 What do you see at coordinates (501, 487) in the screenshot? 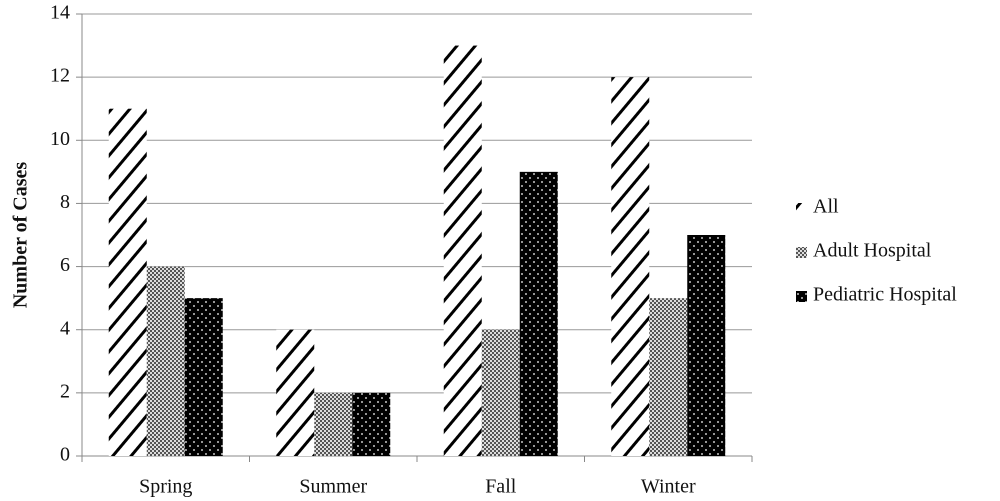
I see `x-tick-label: Fall` at bounding box center [501, 487].